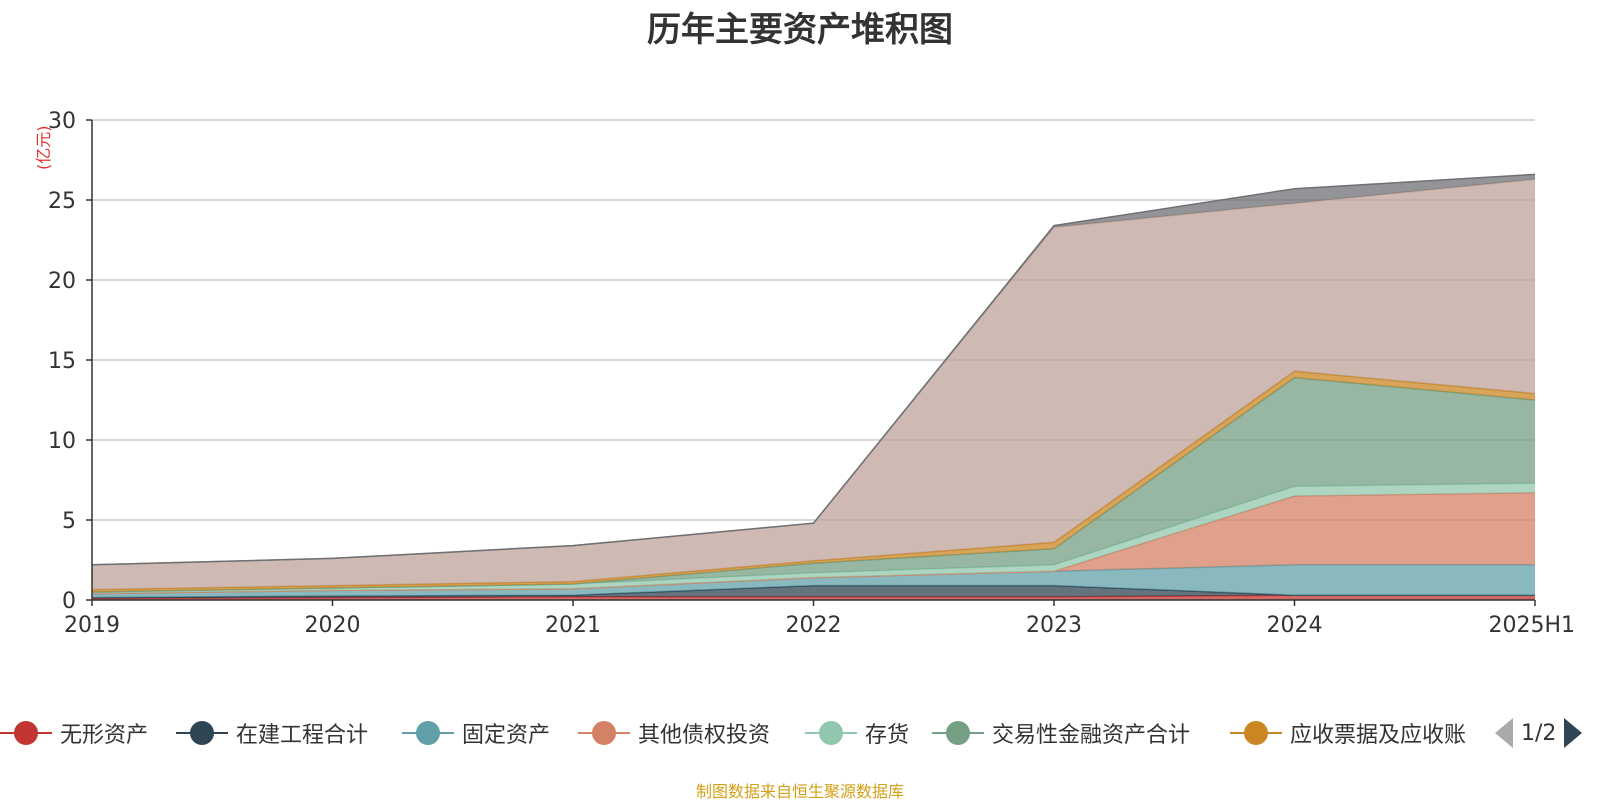 Image resolution: width=1600 pixels, height=802 pixels. I want to click on legend-label: 在建工程合计, so click(302, 735).